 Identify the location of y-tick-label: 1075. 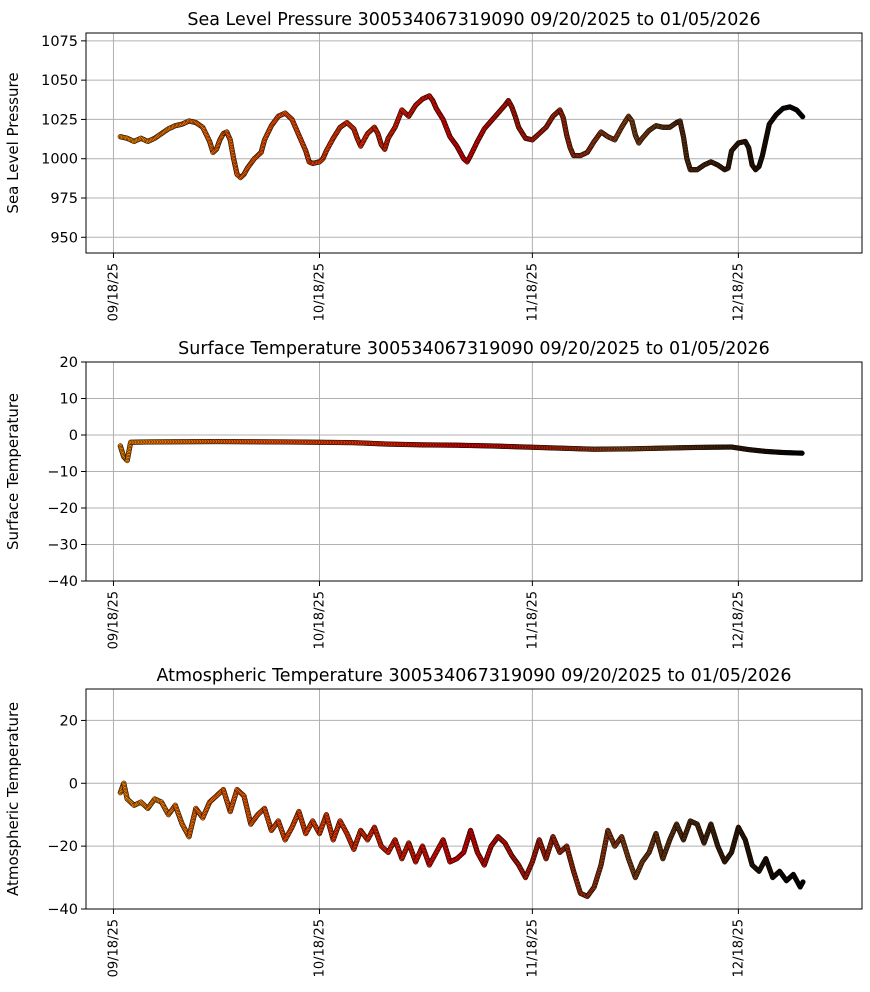
(59, 42).